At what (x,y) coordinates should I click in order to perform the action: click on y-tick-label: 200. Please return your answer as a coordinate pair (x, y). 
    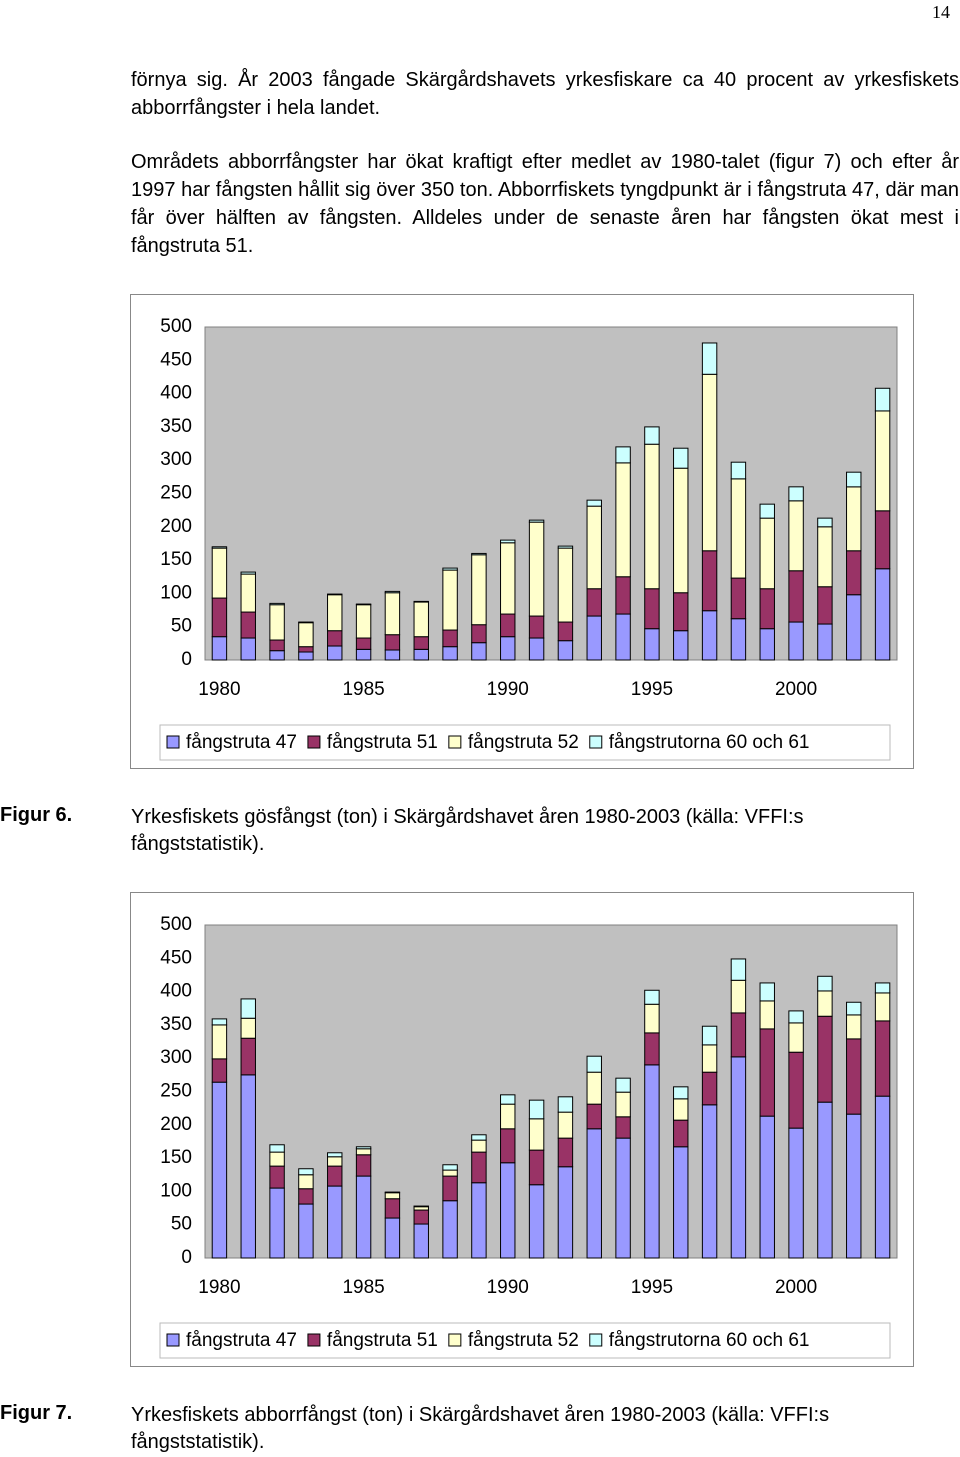
    Looking at the image, I should click on (176, 526).